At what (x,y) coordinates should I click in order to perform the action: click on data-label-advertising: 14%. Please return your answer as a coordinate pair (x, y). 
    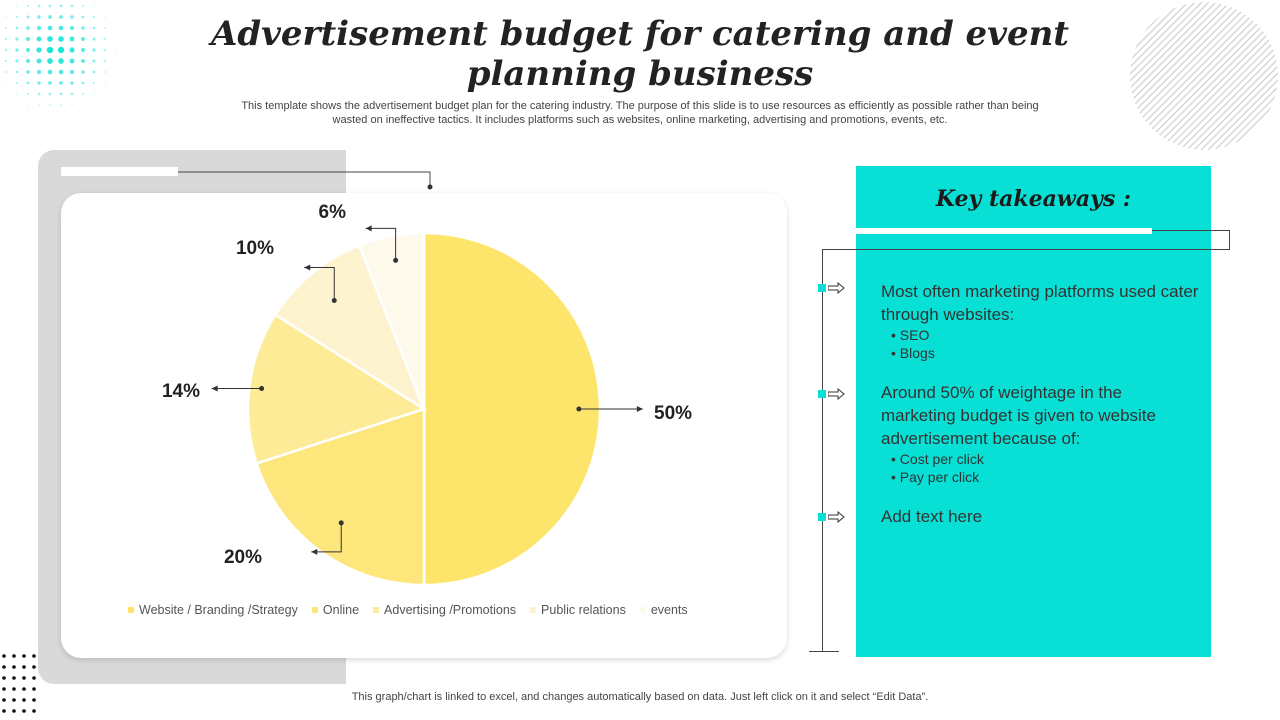
    Looking at the image, I should click on (181, 391).